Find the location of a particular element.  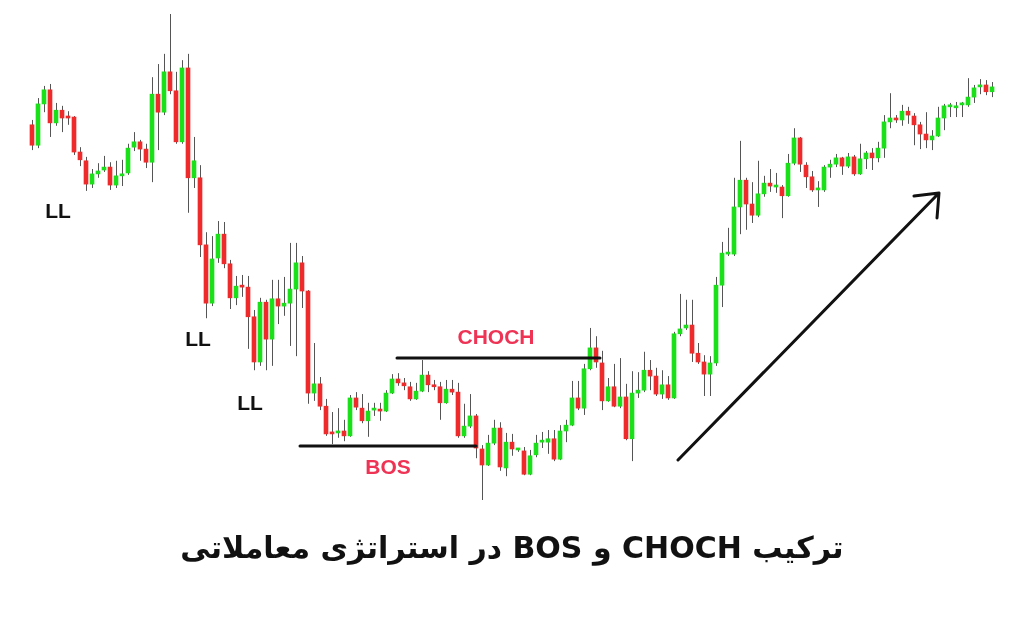

text: ترکیب CHOCH و BOS در استراتژی معاملاتی is located at coordinates (512, 547).